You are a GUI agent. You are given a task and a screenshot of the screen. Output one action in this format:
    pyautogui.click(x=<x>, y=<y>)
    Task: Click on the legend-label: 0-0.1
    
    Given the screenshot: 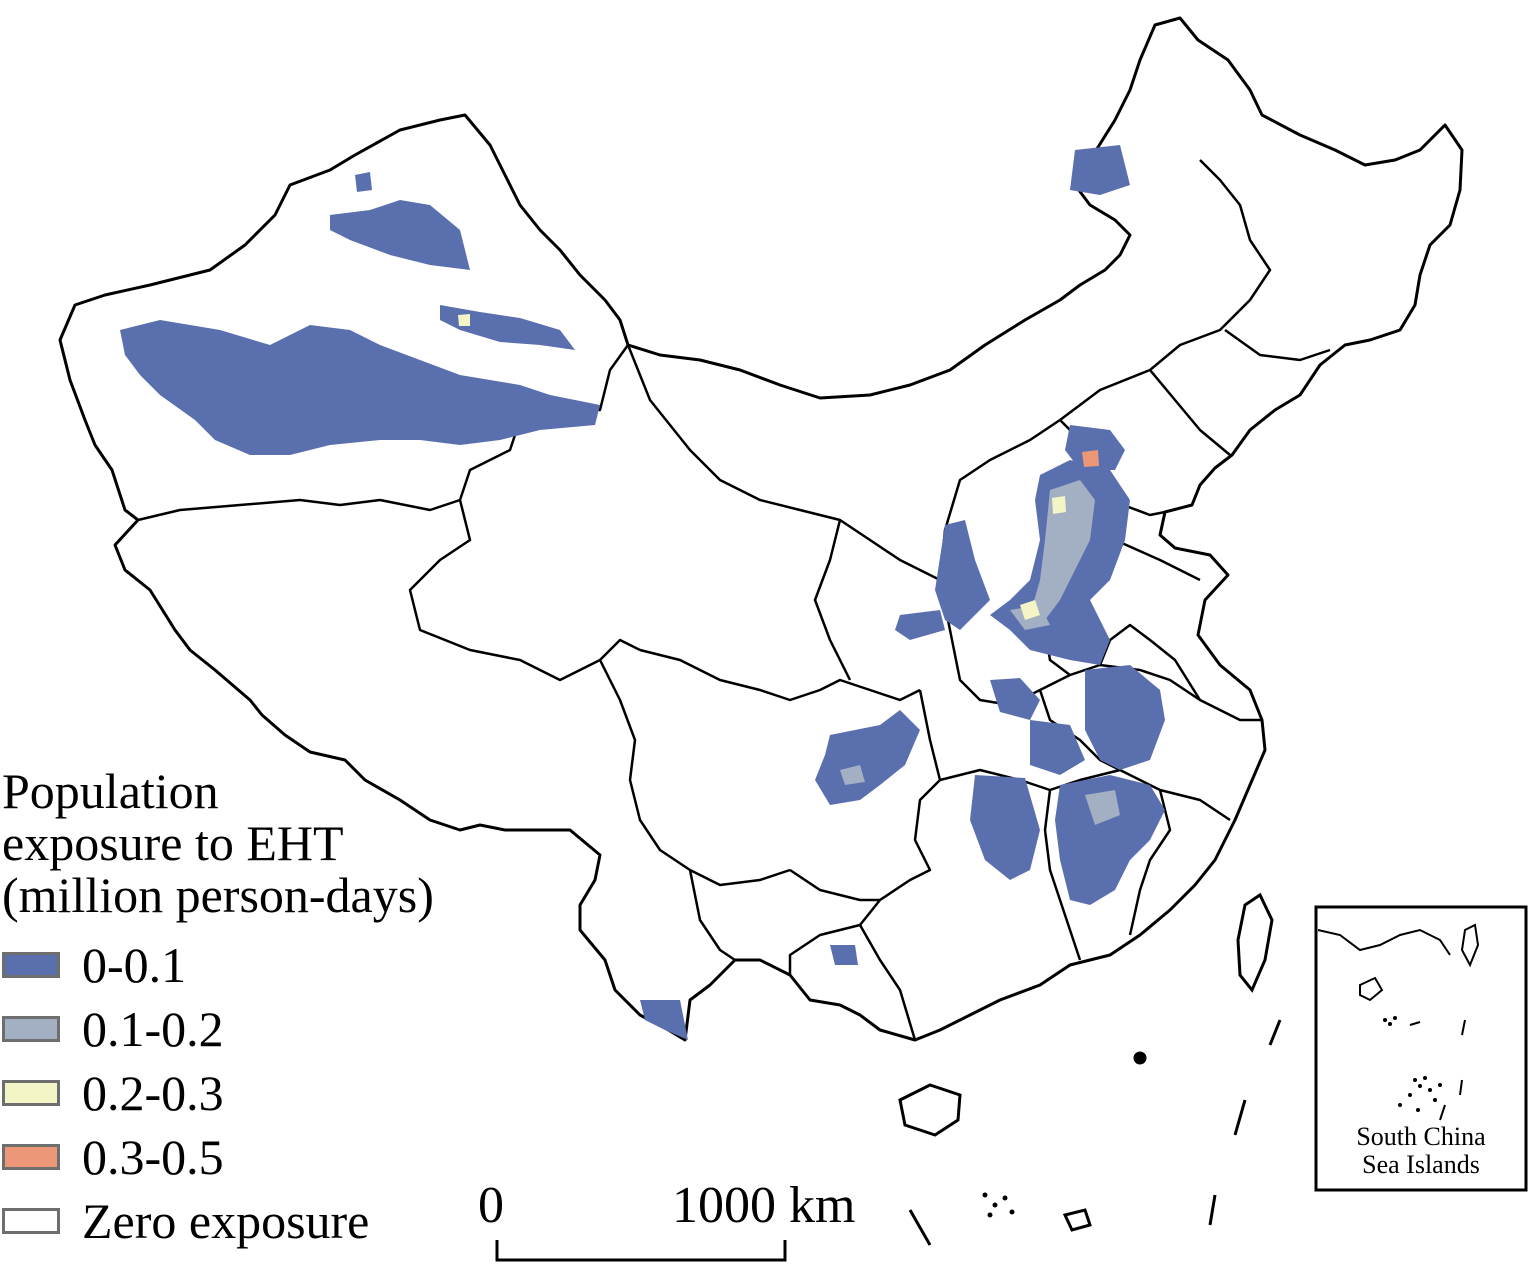 What is the action you would take?
    pyautogui.click(x=134, y=965)
    